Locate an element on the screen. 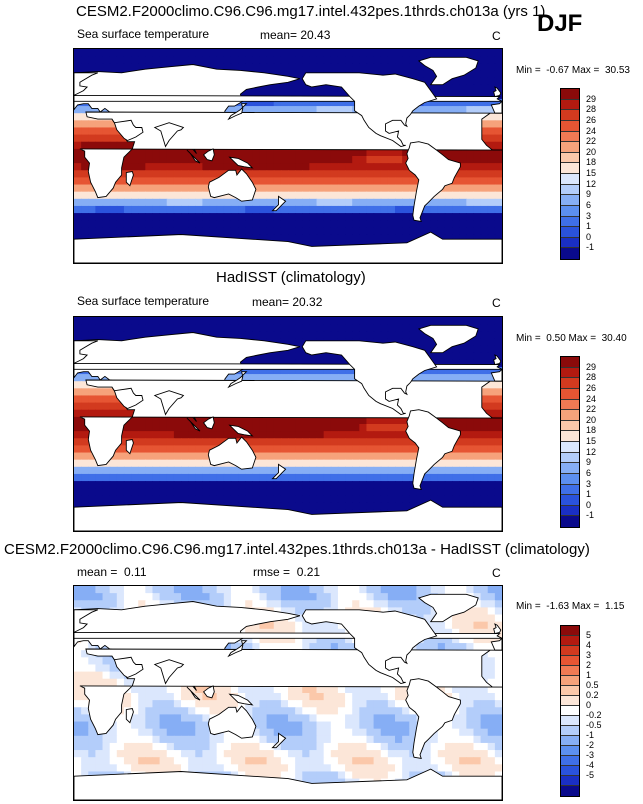 This screenshot has width=643, height=804. panel3-mean-value: 0.11 is located at coordinates (135, 572).